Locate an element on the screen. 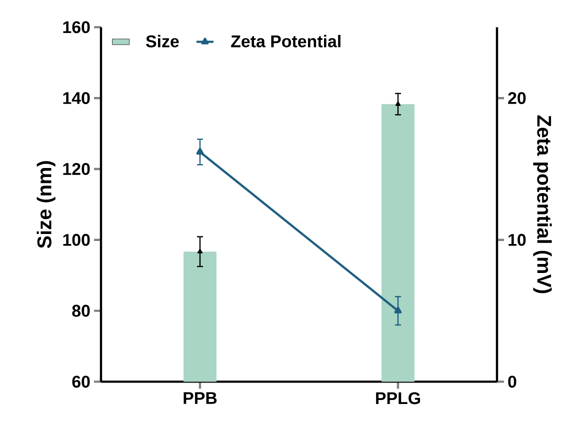 This screenshot has width=586, height=426. y2-tick-label: 0 is located at coordinates (512, 382).